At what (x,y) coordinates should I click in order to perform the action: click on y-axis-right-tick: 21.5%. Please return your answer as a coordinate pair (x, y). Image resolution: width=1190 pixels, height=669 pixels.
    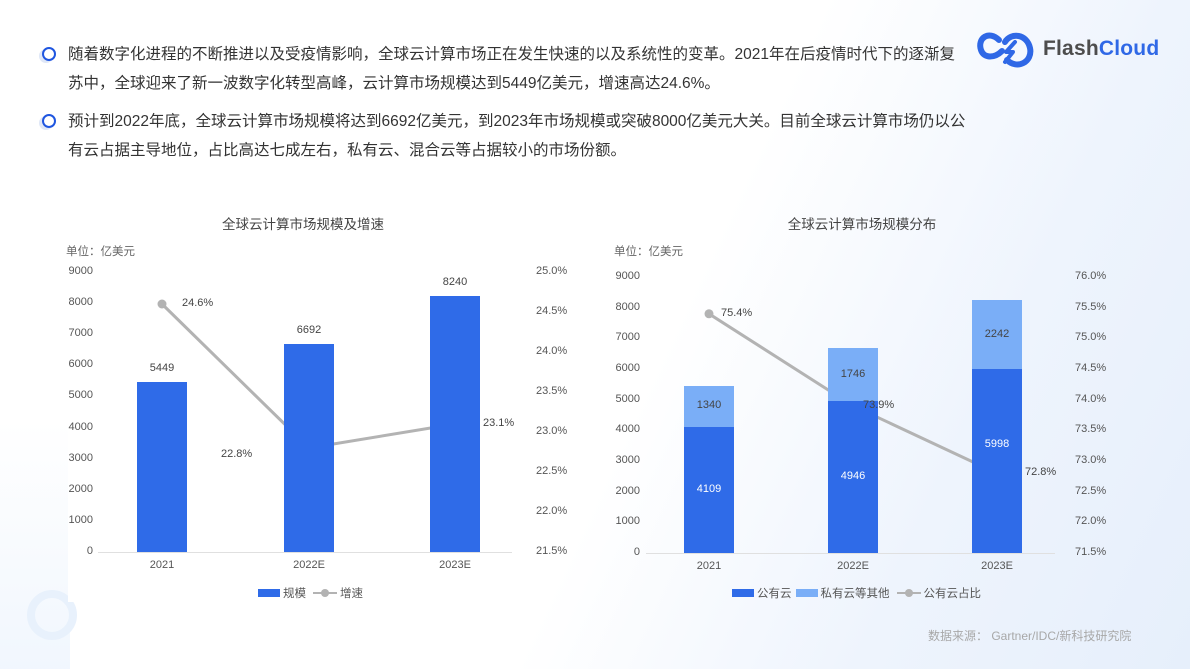
    Looking at the image, I should click on (552, 551).